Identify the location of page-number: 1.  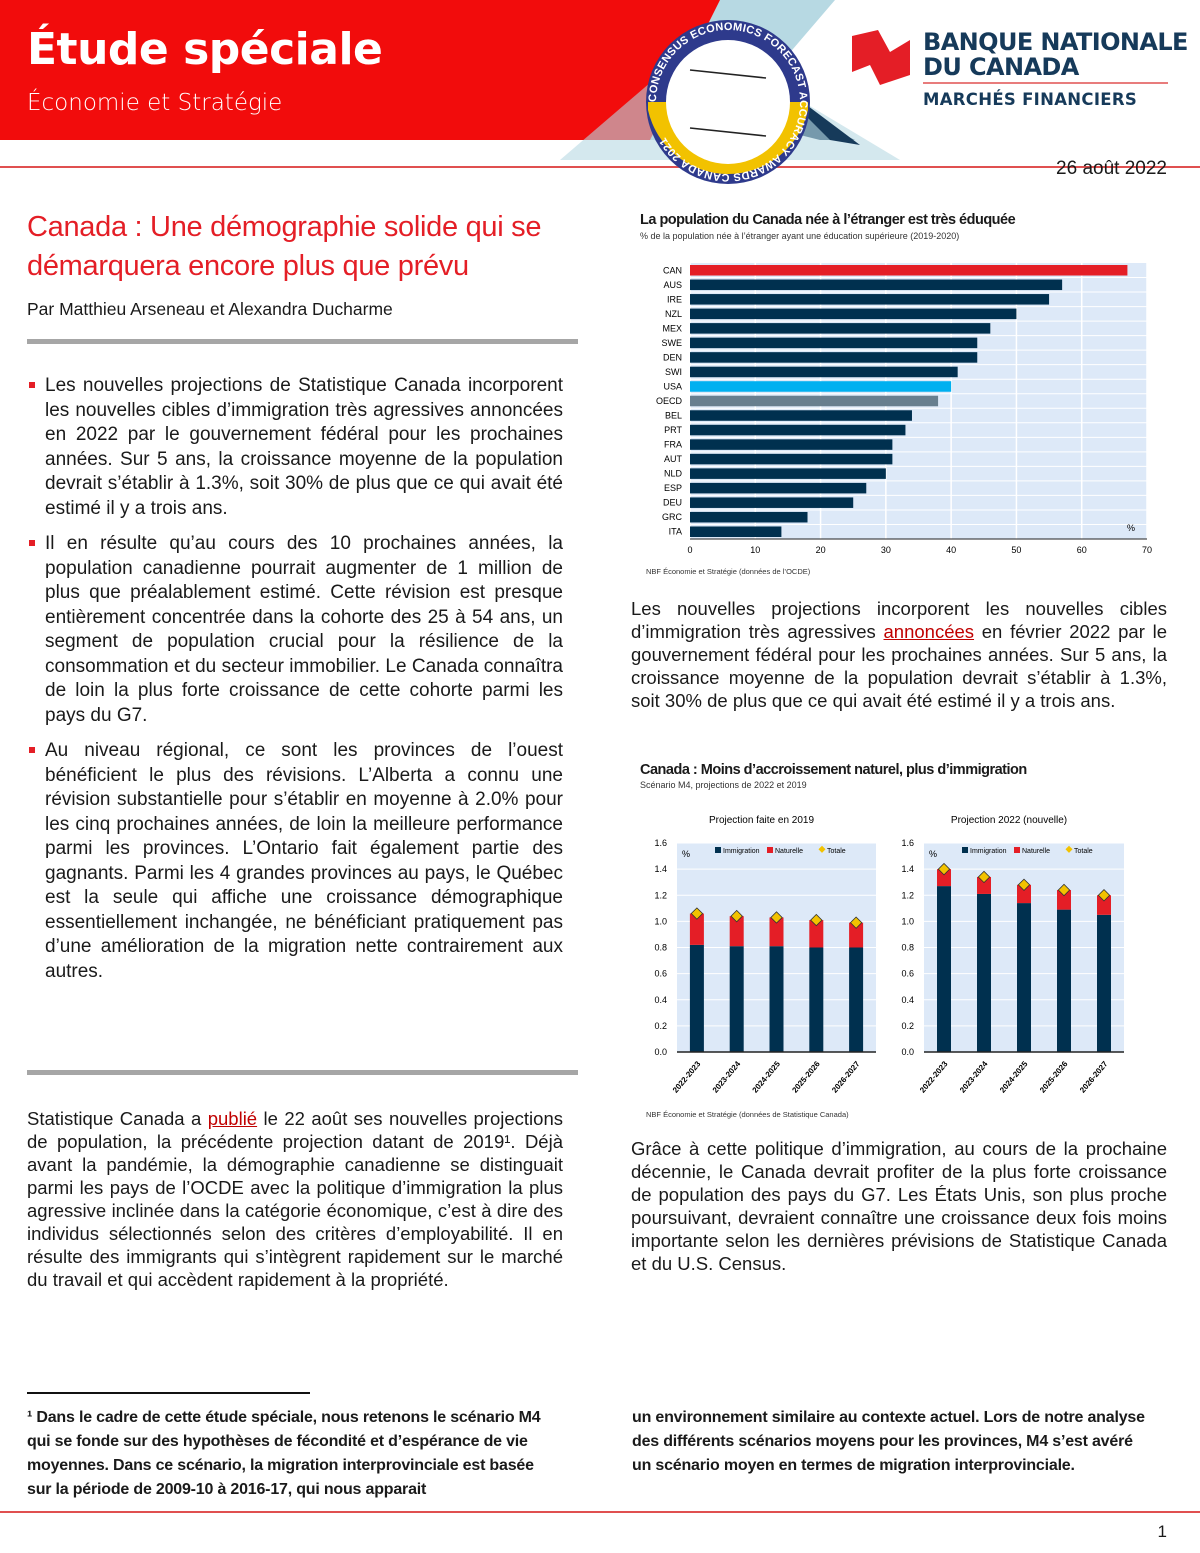
(1162, 1531).